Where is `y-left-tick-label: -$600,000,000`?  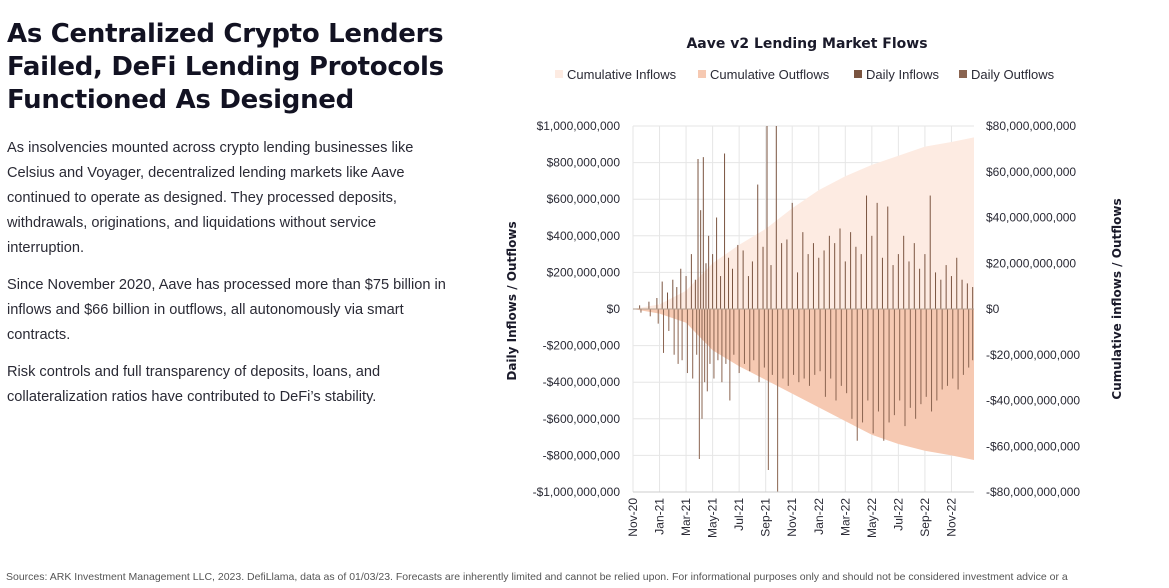
y-left-tick-label: -$600,000,000 is located at coordinates (582, 419).